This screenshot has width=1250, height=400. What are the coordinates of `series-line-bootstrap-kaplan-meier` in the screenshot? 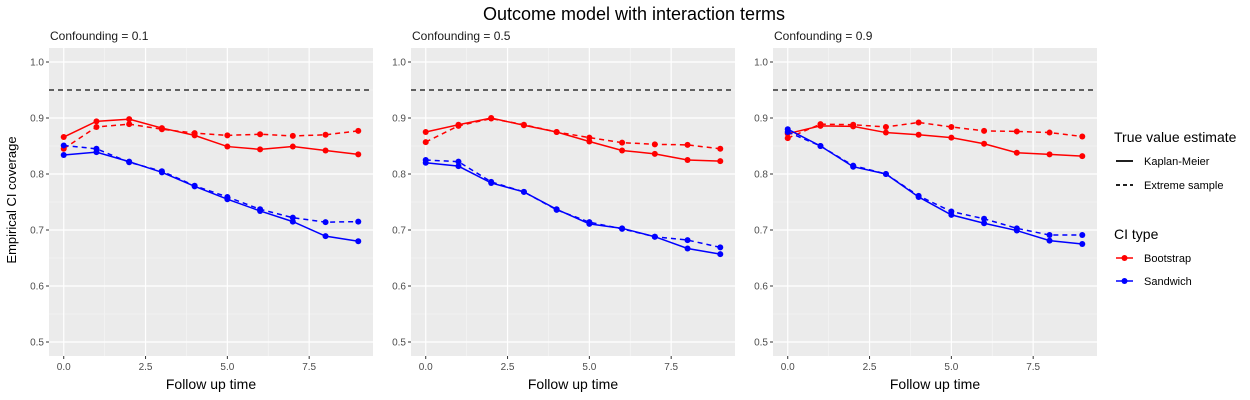 It's located at (573, 139).